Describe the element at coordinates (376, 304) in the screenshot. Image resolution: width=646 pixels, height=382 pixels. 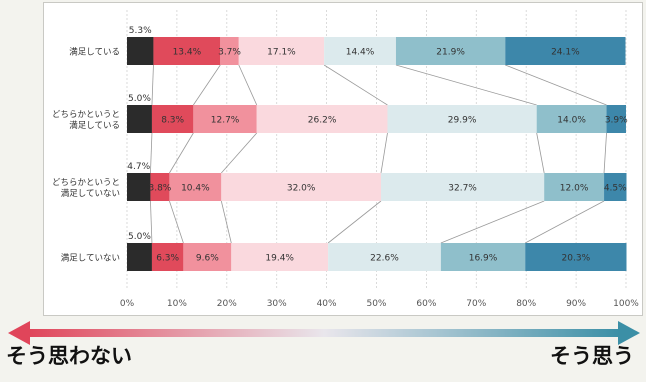
I see `x-tick-label: 50%` at that location.